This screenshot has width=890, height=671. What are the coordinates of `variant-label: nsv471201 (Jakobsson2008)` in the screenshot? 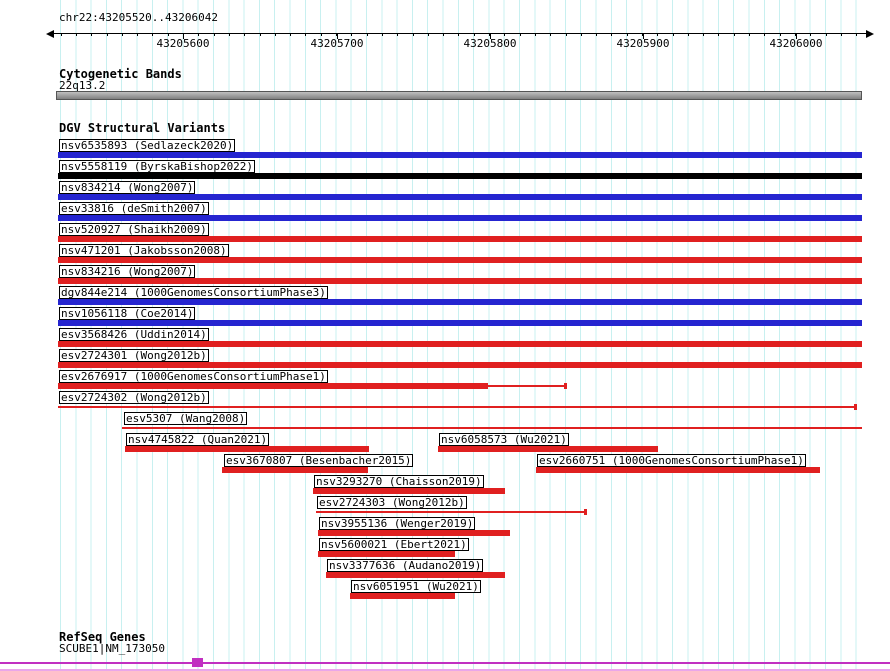 It's located at (144, 250).